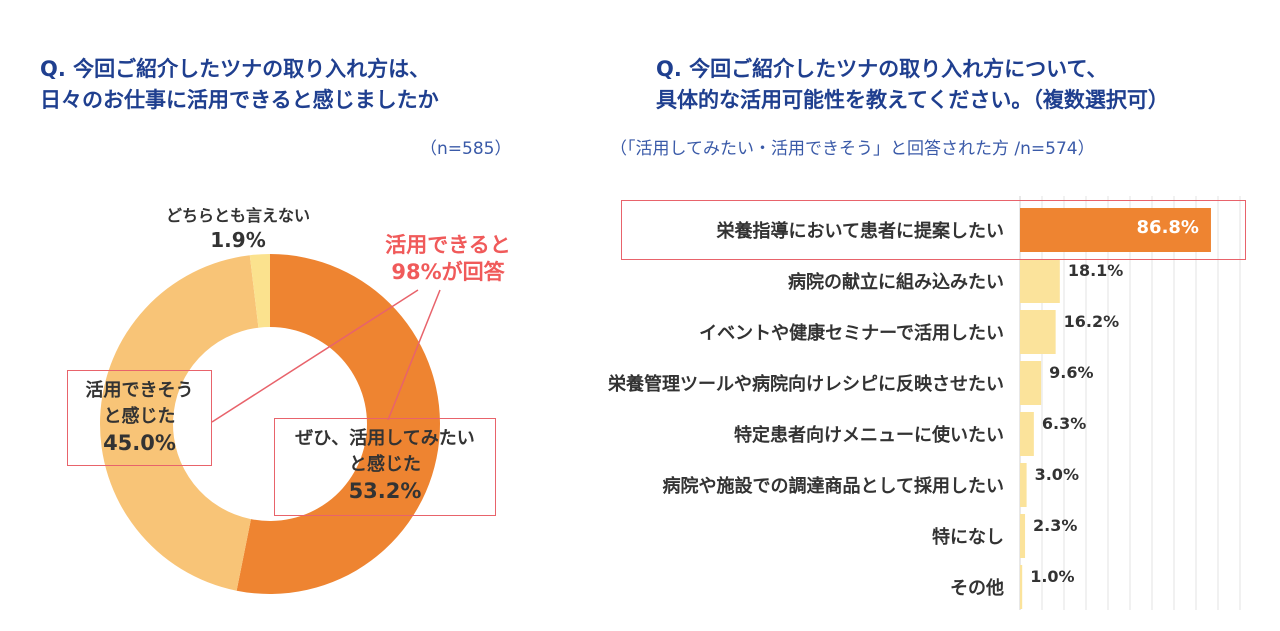 Image resolution: width=1280 pixels, height=631 pixels. Describe the element at coordinates (235, 69) in the screenshot. I see `donut-title-line-1: Q. 今回ご紹介したツナの取り入れ方は、` at that location.